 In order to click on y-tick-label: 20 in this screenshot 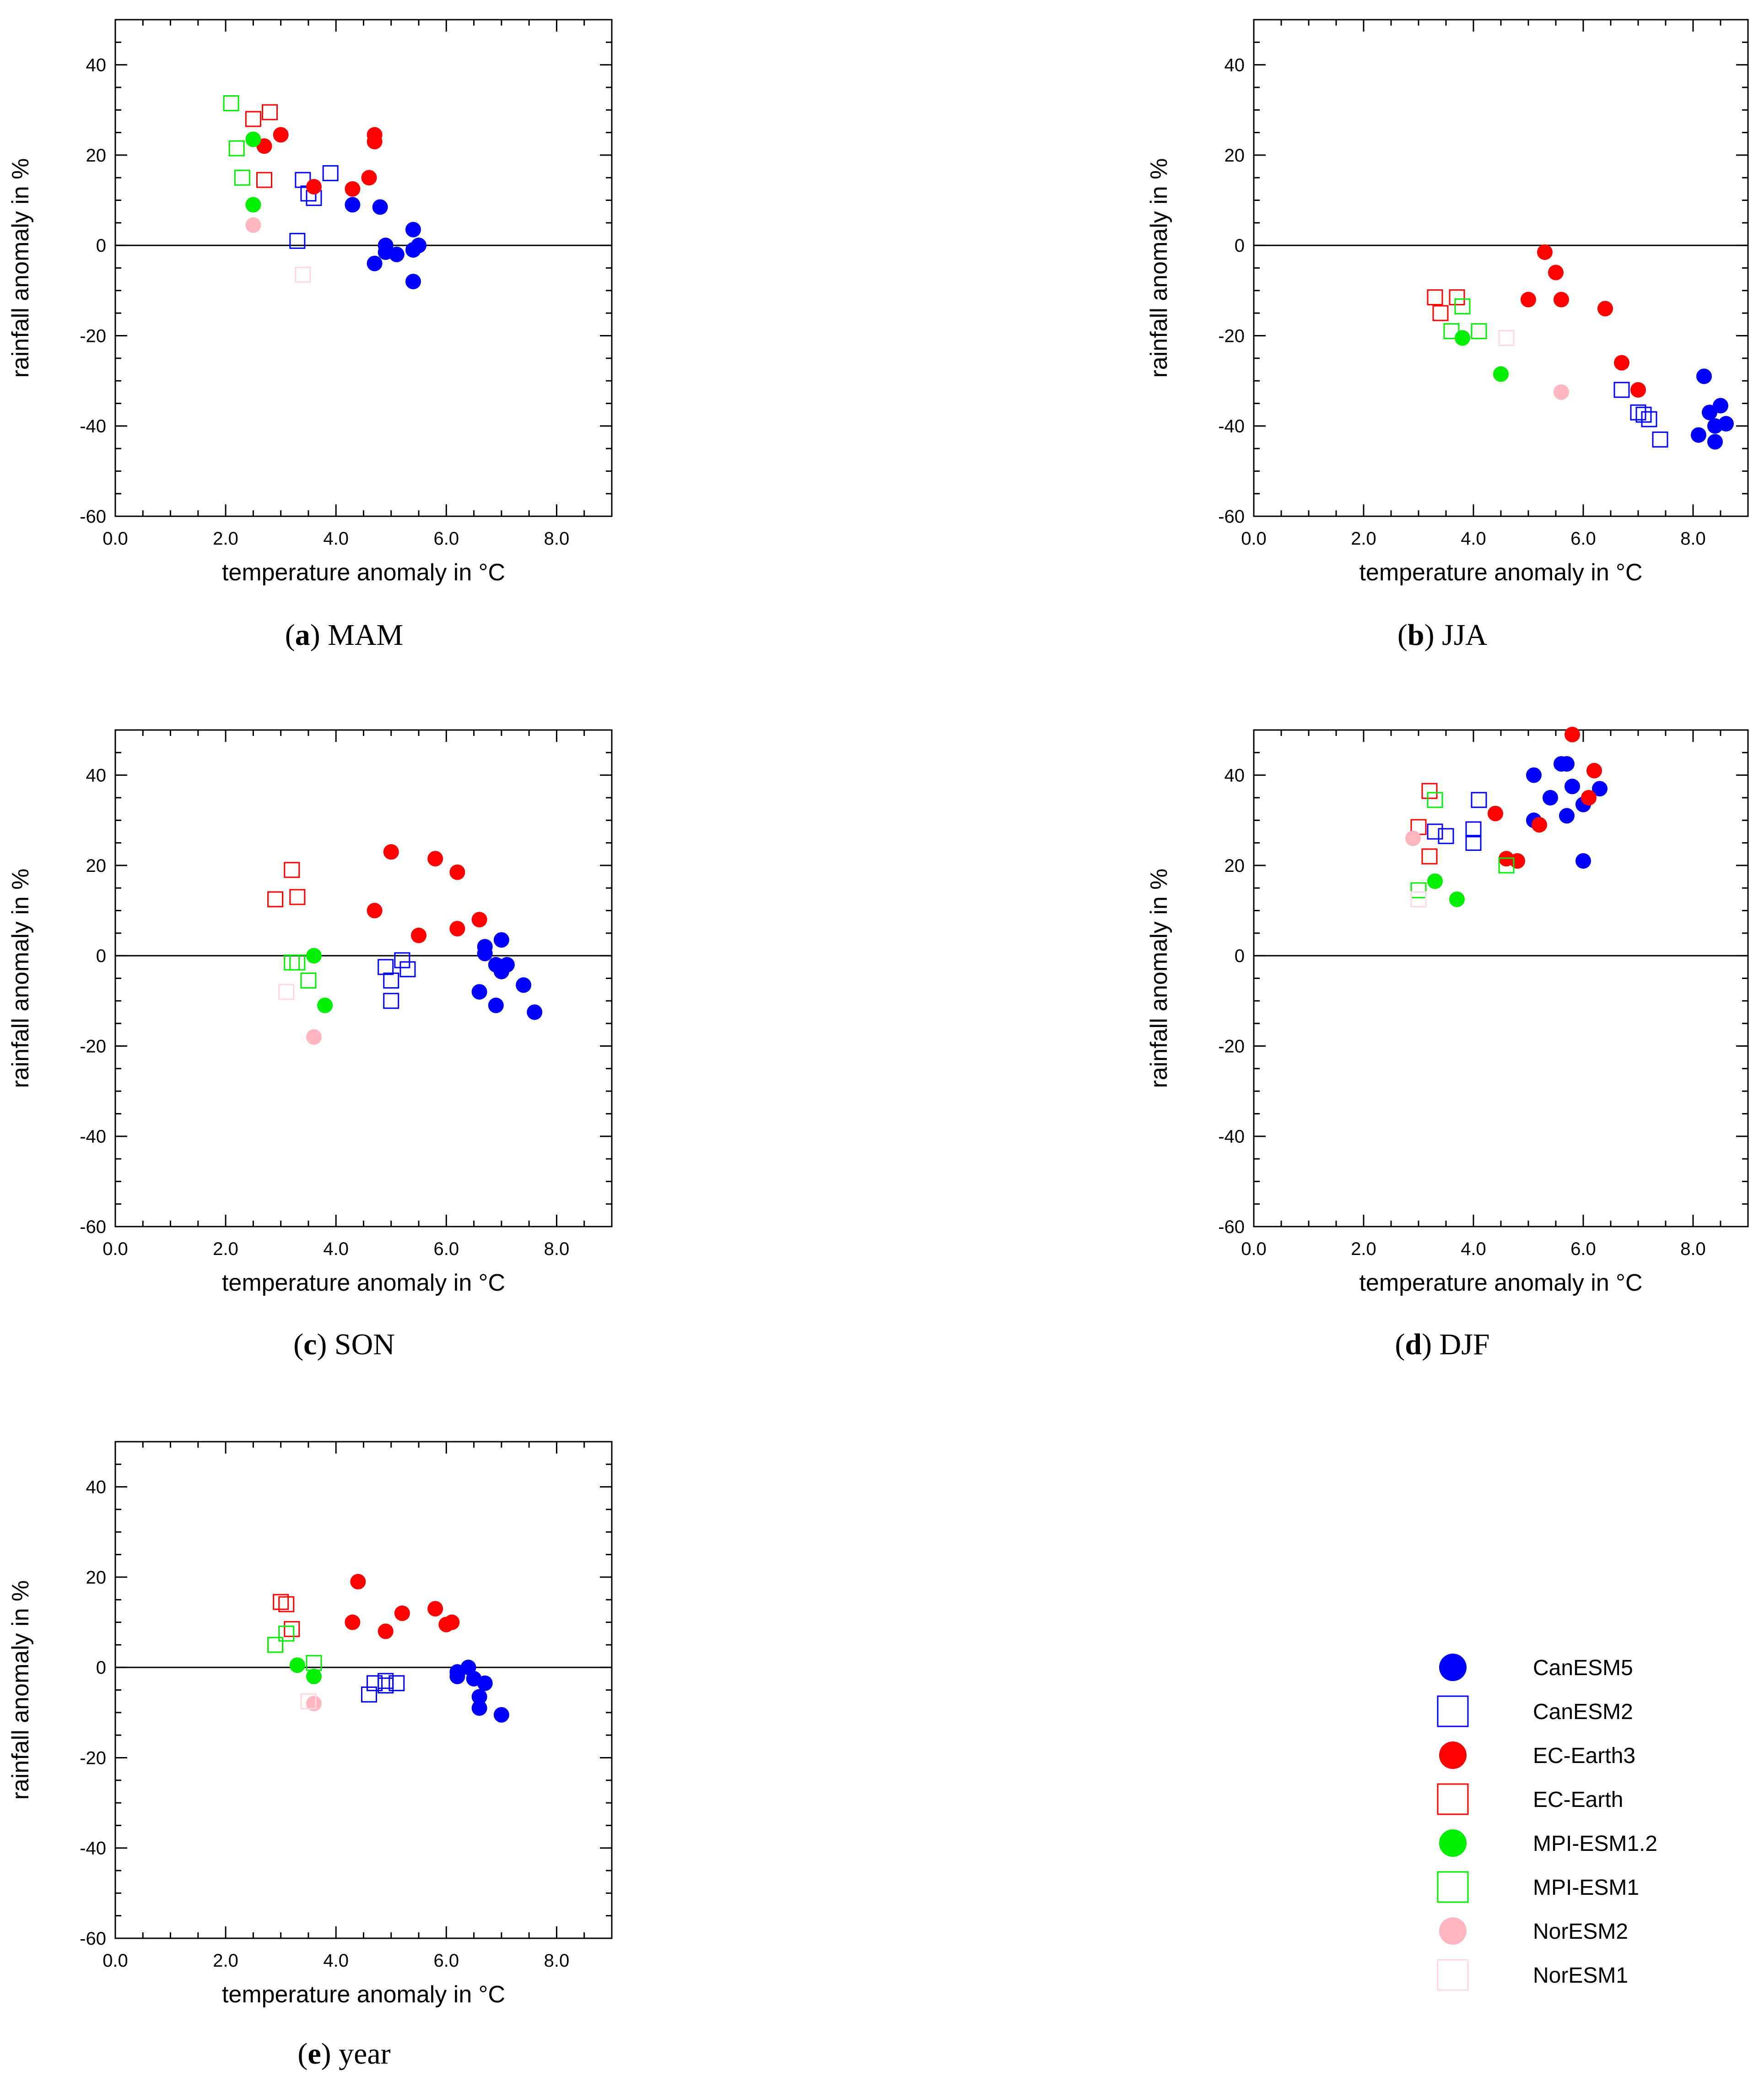, I will do `click(96, 1578)`.